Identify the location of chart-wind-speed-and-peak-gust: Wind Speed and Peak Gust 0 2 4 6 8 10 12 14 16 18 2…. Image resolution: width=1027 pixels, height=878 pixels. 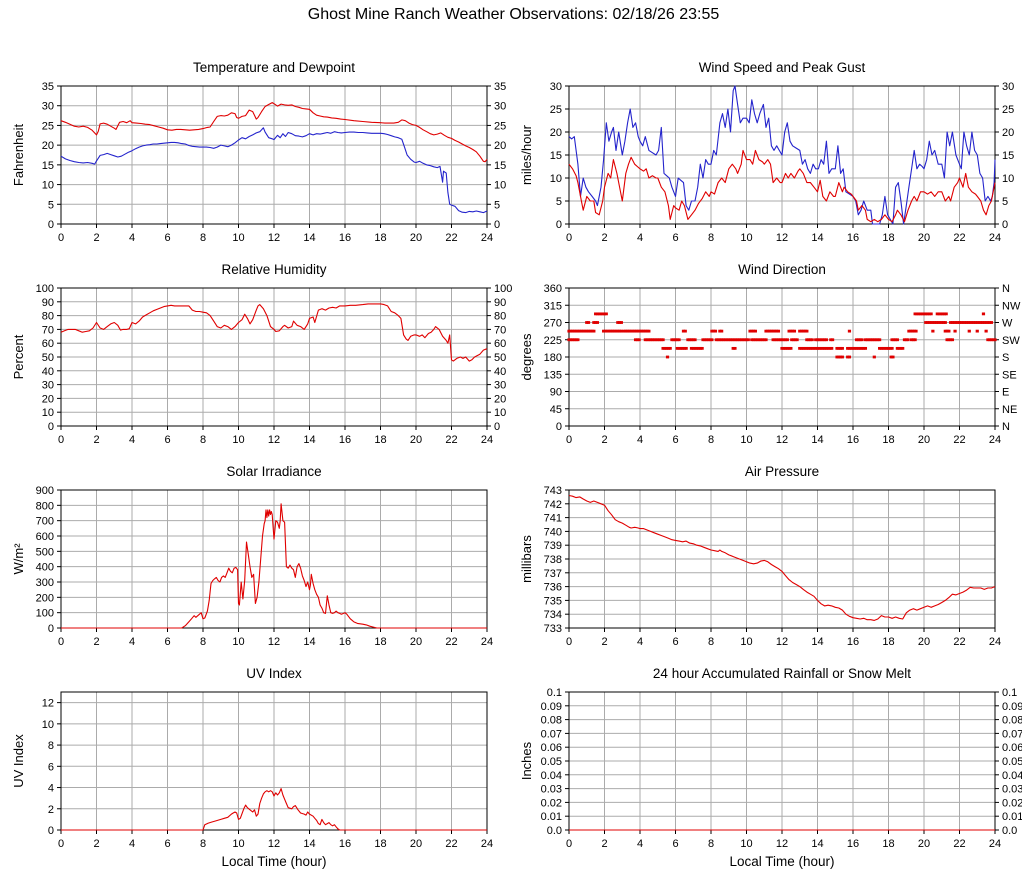
(765, 156).